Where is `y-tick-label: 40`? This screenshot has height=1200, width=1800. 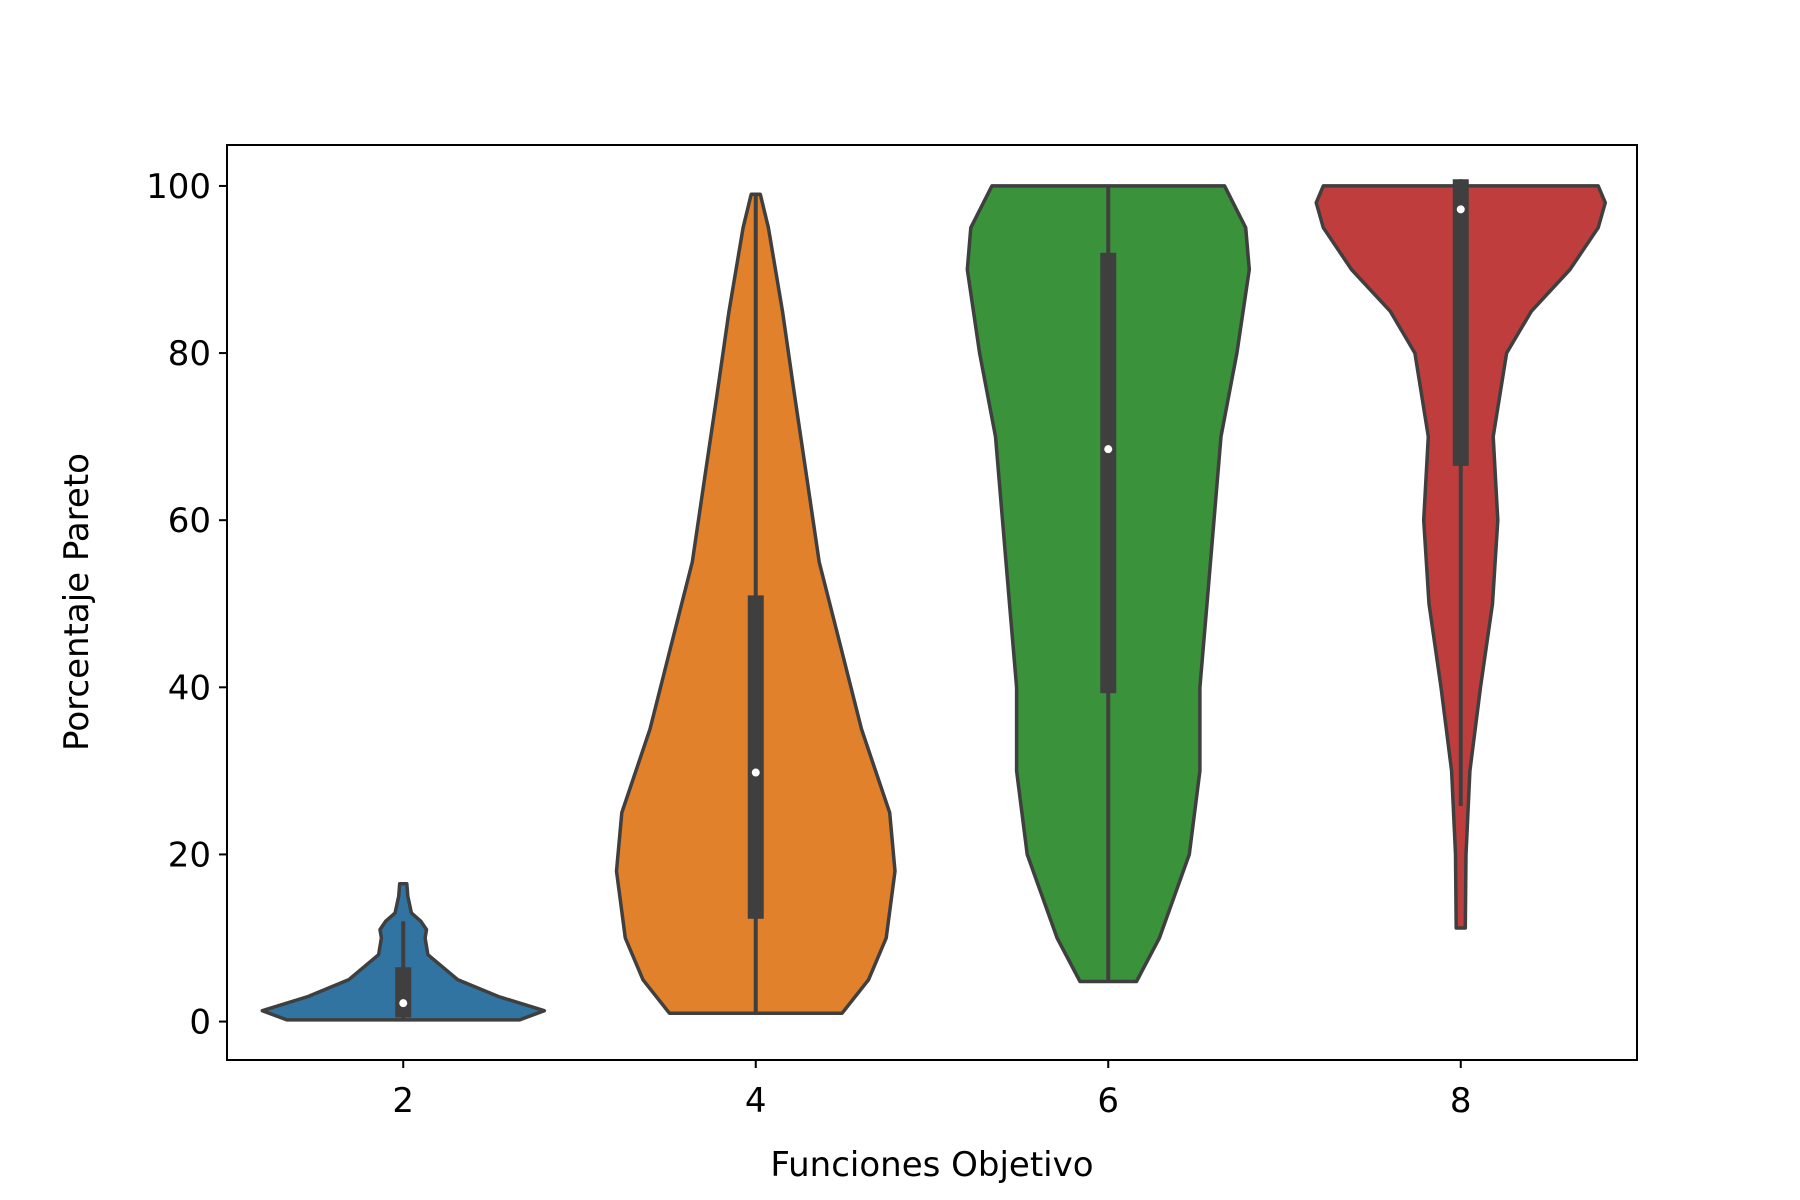
y-tick-label: 40 is located at coordinates (189, 688).